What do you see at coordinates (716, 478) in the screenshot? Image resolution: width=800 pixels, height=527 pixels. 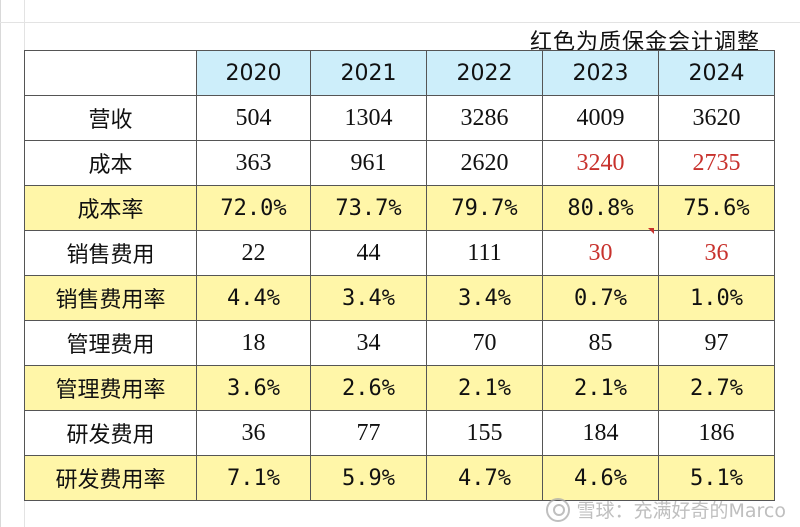 I see `value-cell: 5.1%` at bounding box center [716, 478].